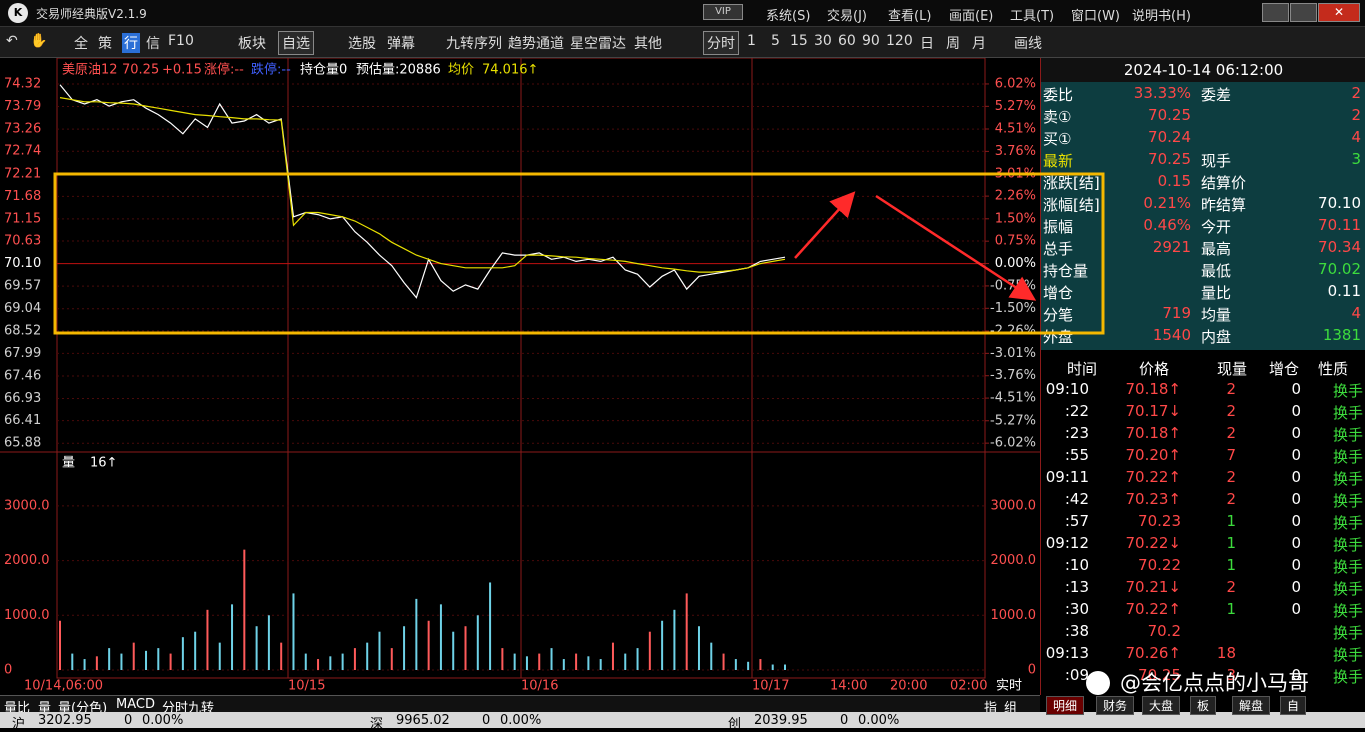 The width and height of the screenshot is (1365, 732). What do you see at coordinates (770, 686) in the screenshot?
I see `x-tick-label: 10/17` at bounding box center [770, 686].